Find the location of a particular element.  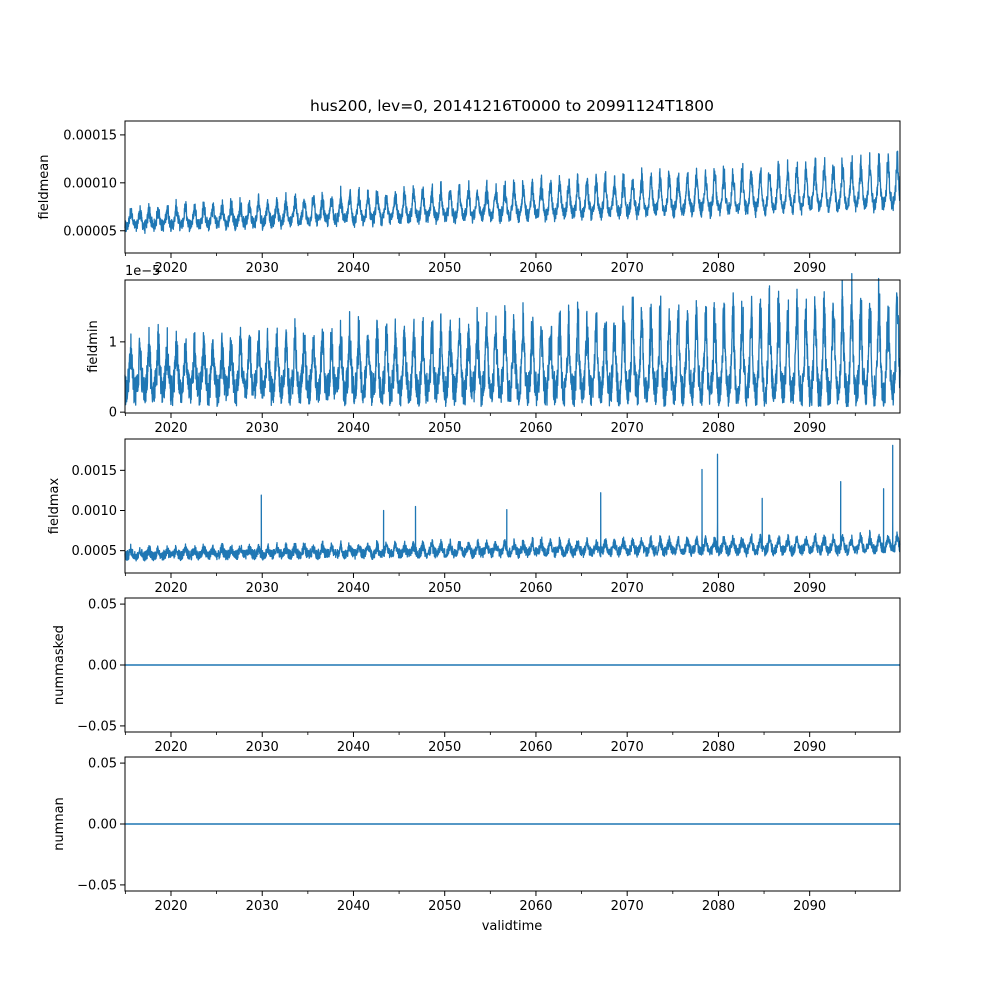

x-tick-label-fieldmean: 2050 is located at coordinates (444, 268).